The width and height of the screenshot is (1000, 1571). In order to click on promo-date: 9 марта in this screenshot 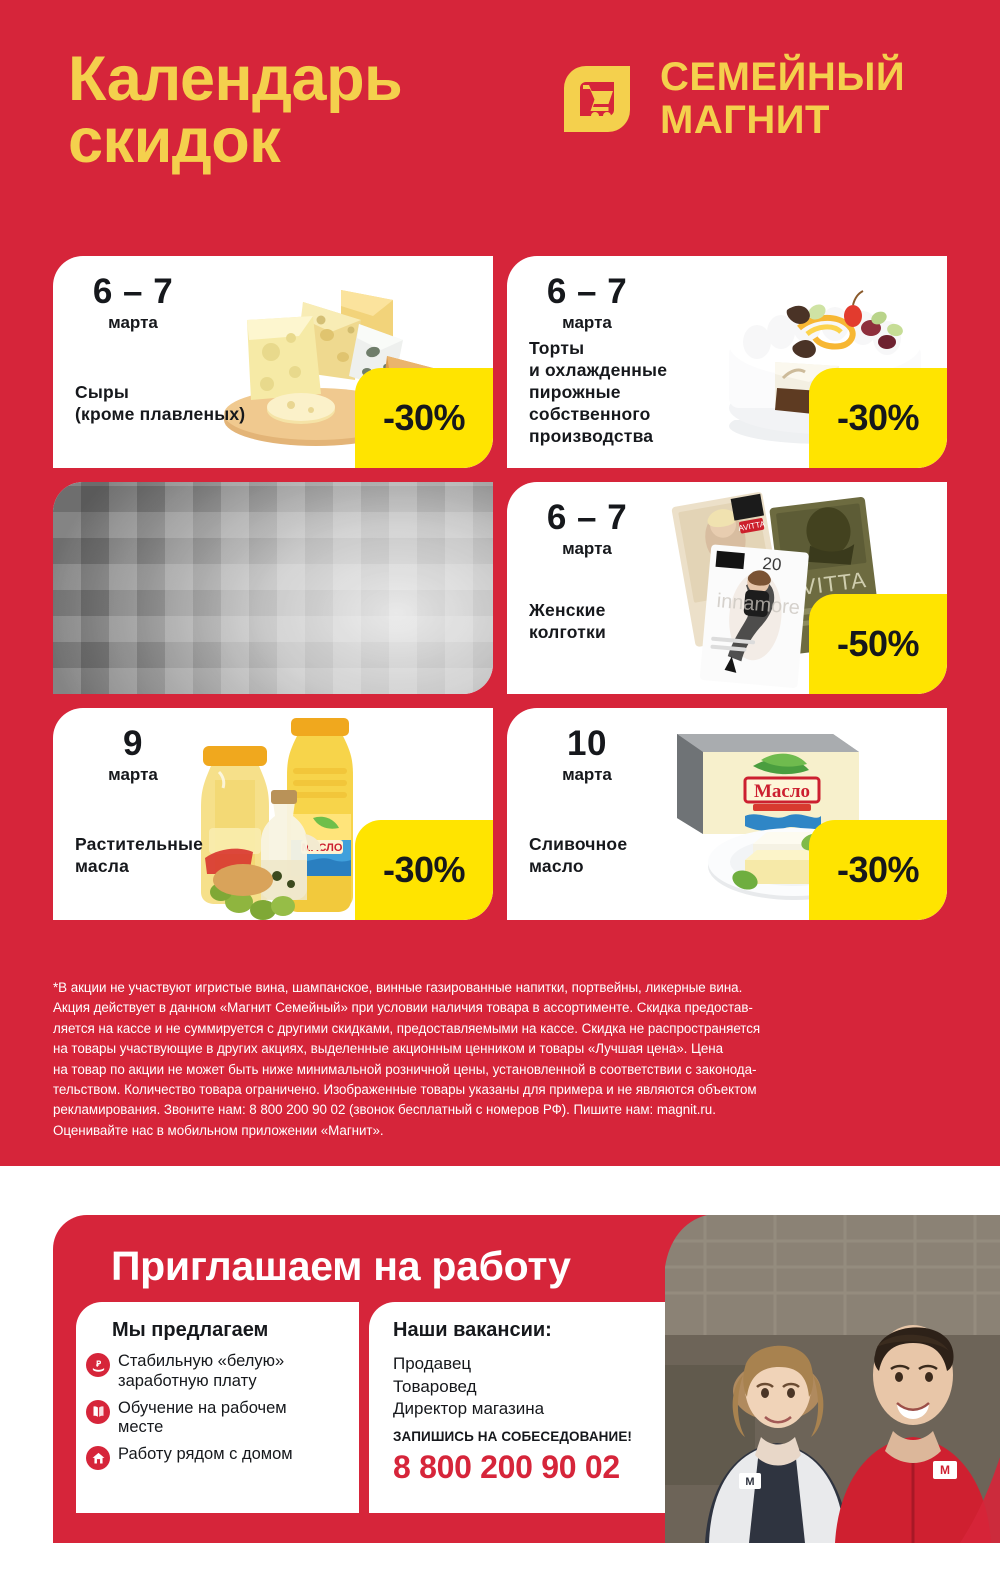, I will do `click(133, 754)`.